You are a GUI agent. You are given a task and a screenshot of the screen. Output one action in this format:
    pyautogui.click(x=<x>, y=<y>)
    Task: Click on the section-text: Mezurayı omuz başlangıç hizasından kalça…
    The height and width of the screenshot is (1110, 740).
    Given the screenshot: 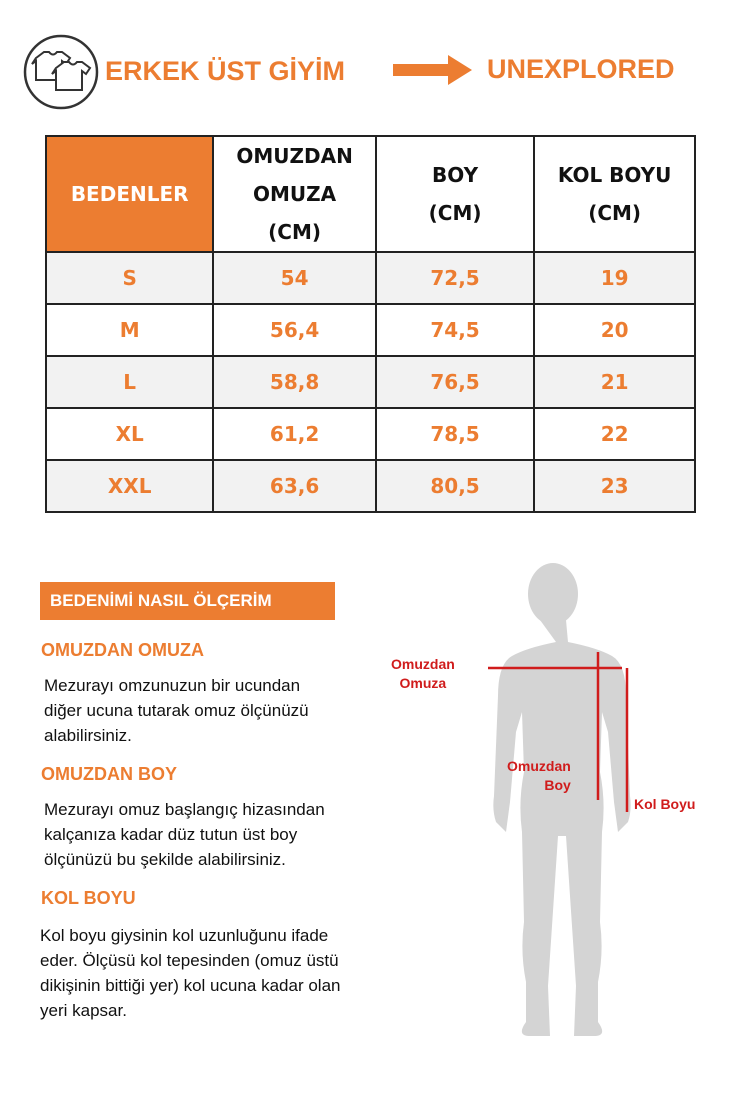 What is the action you would take?
    pyautogui.click(x=184, y=834)
    